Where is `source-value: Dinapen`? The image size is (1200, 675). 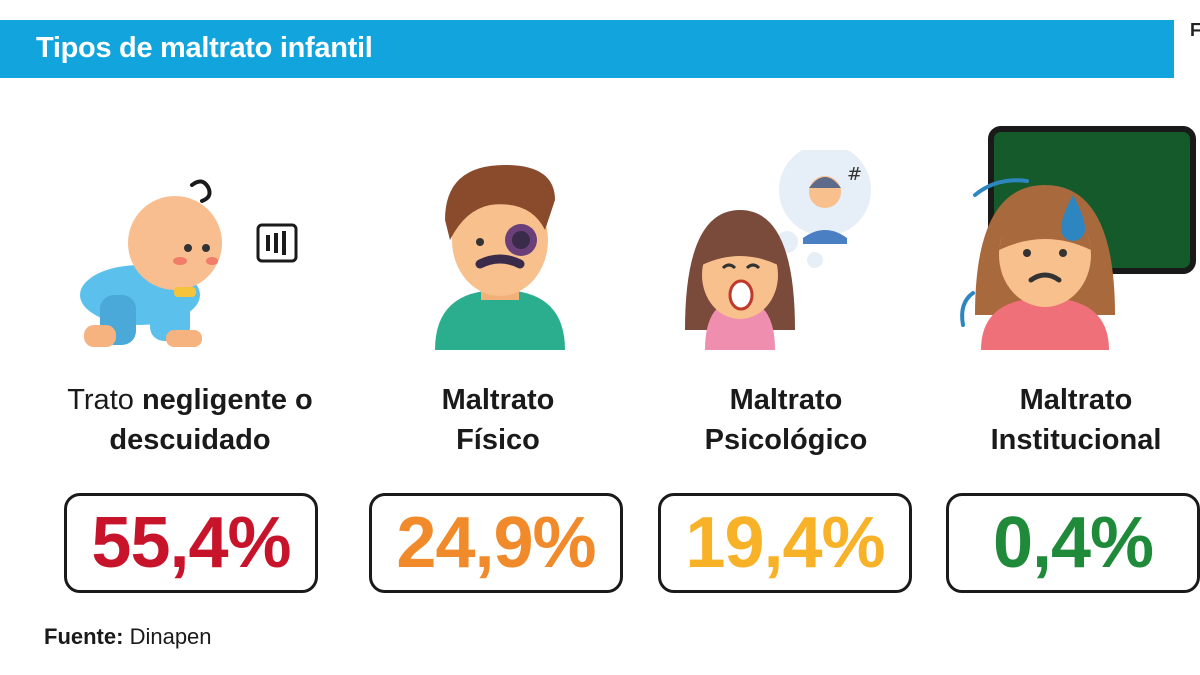
source-value: Dinapen is located at coordinates (170, 636).